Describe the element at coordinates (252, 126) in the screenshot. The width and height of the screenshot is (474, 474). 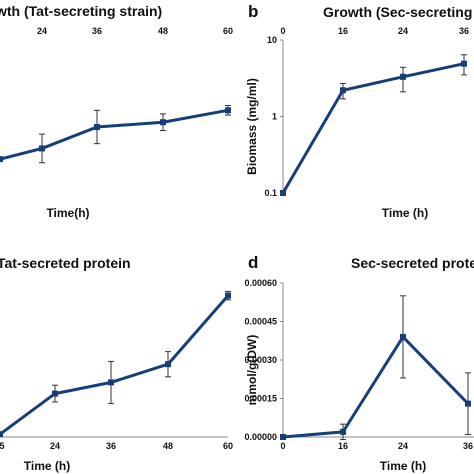
I see `y-axis-label-1: Biomass (mg/ml)` at that location.